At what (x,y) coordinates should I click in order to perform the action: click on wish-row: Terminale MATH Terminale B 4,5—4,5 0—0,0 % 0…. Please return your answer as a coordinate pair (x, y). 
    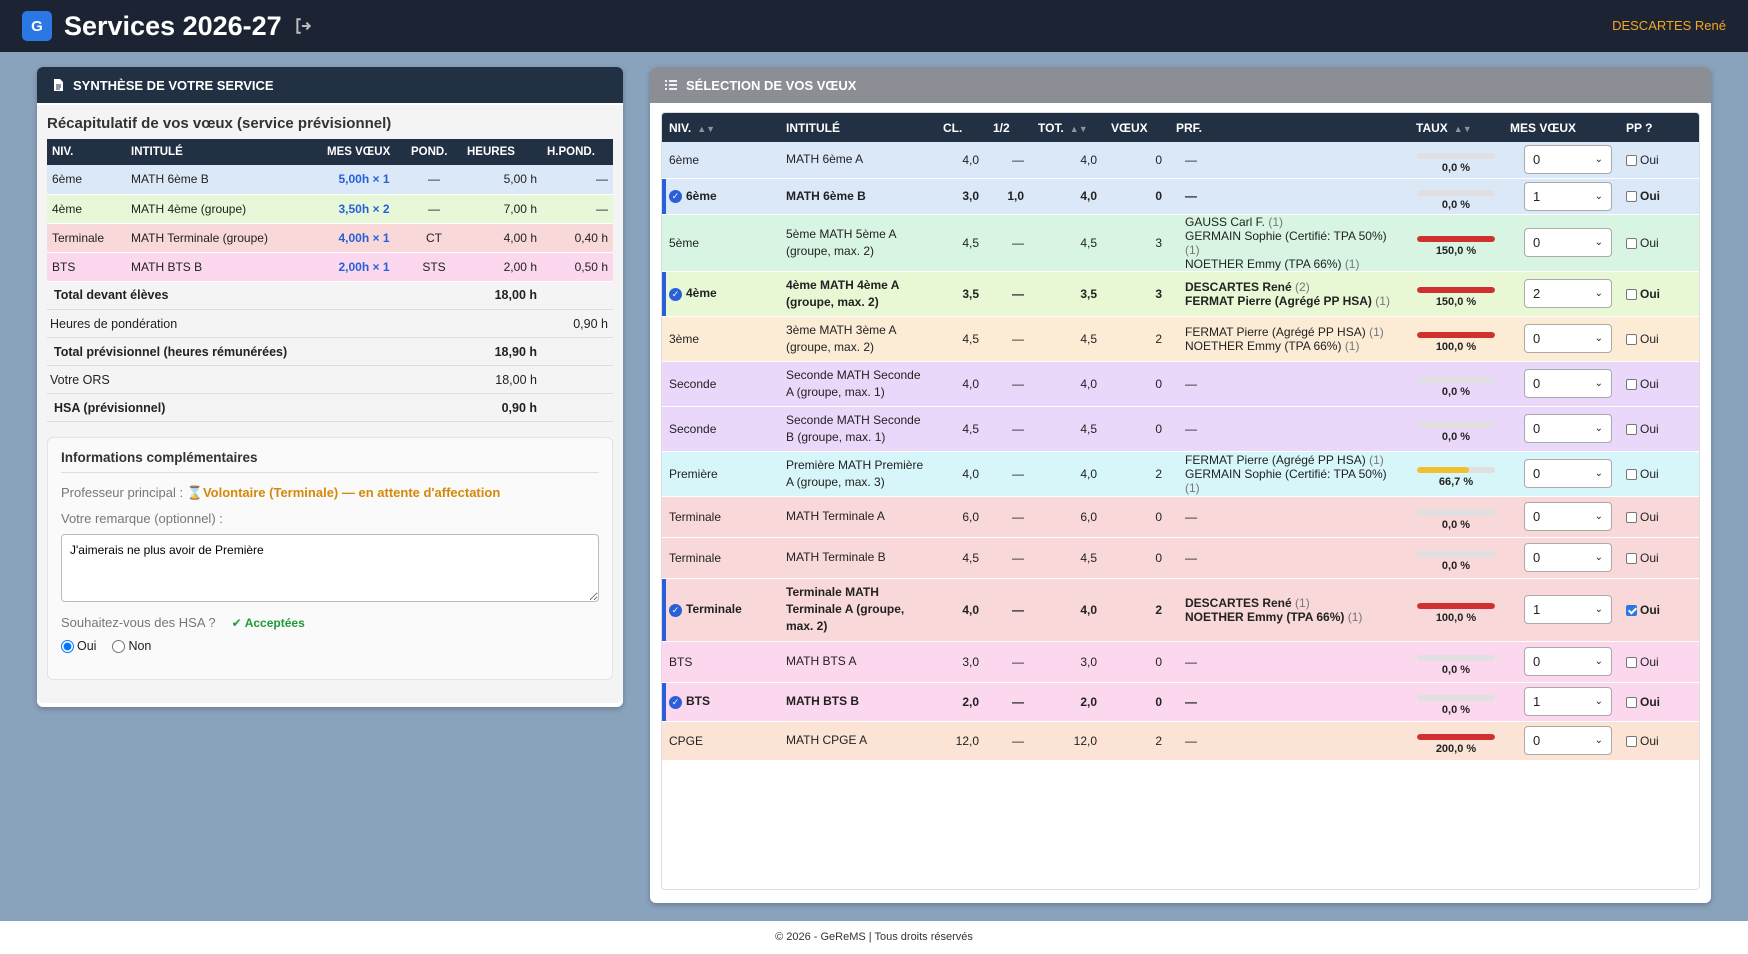
    Looking at the image, I should click on (1180, 558).